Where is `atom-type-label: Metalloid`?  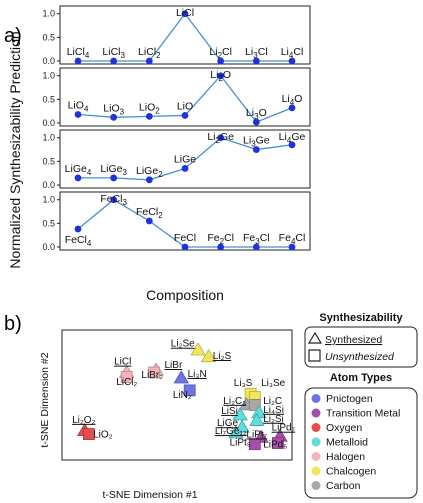 atom-type-label: Metalloid is located at coordinates (347, 443).